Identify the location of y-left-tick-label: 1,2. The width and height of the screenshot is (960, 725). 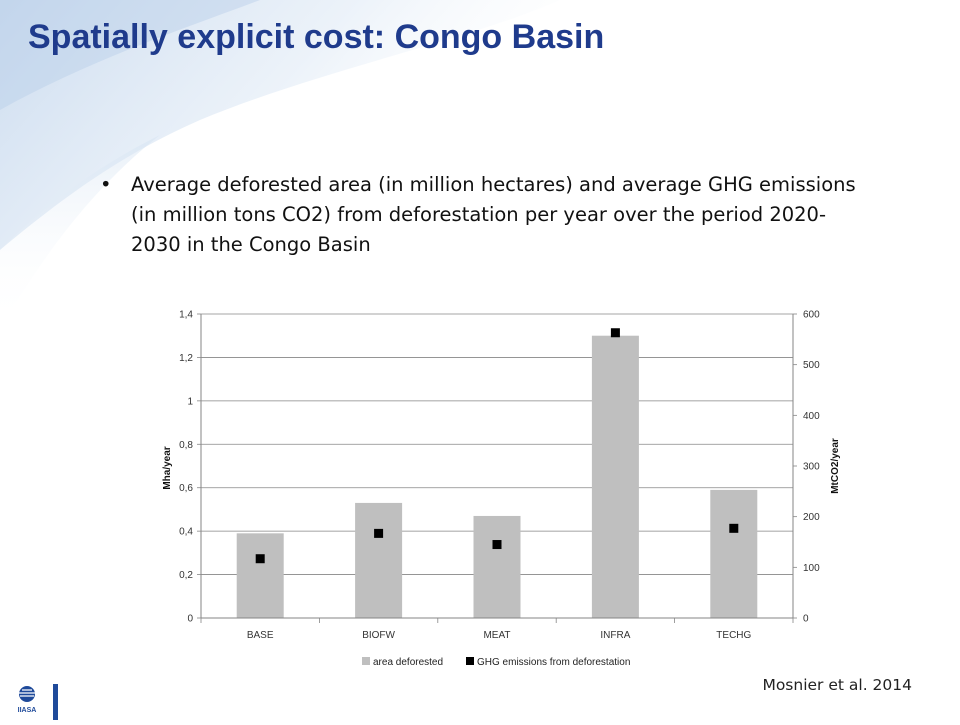
(186, 358).